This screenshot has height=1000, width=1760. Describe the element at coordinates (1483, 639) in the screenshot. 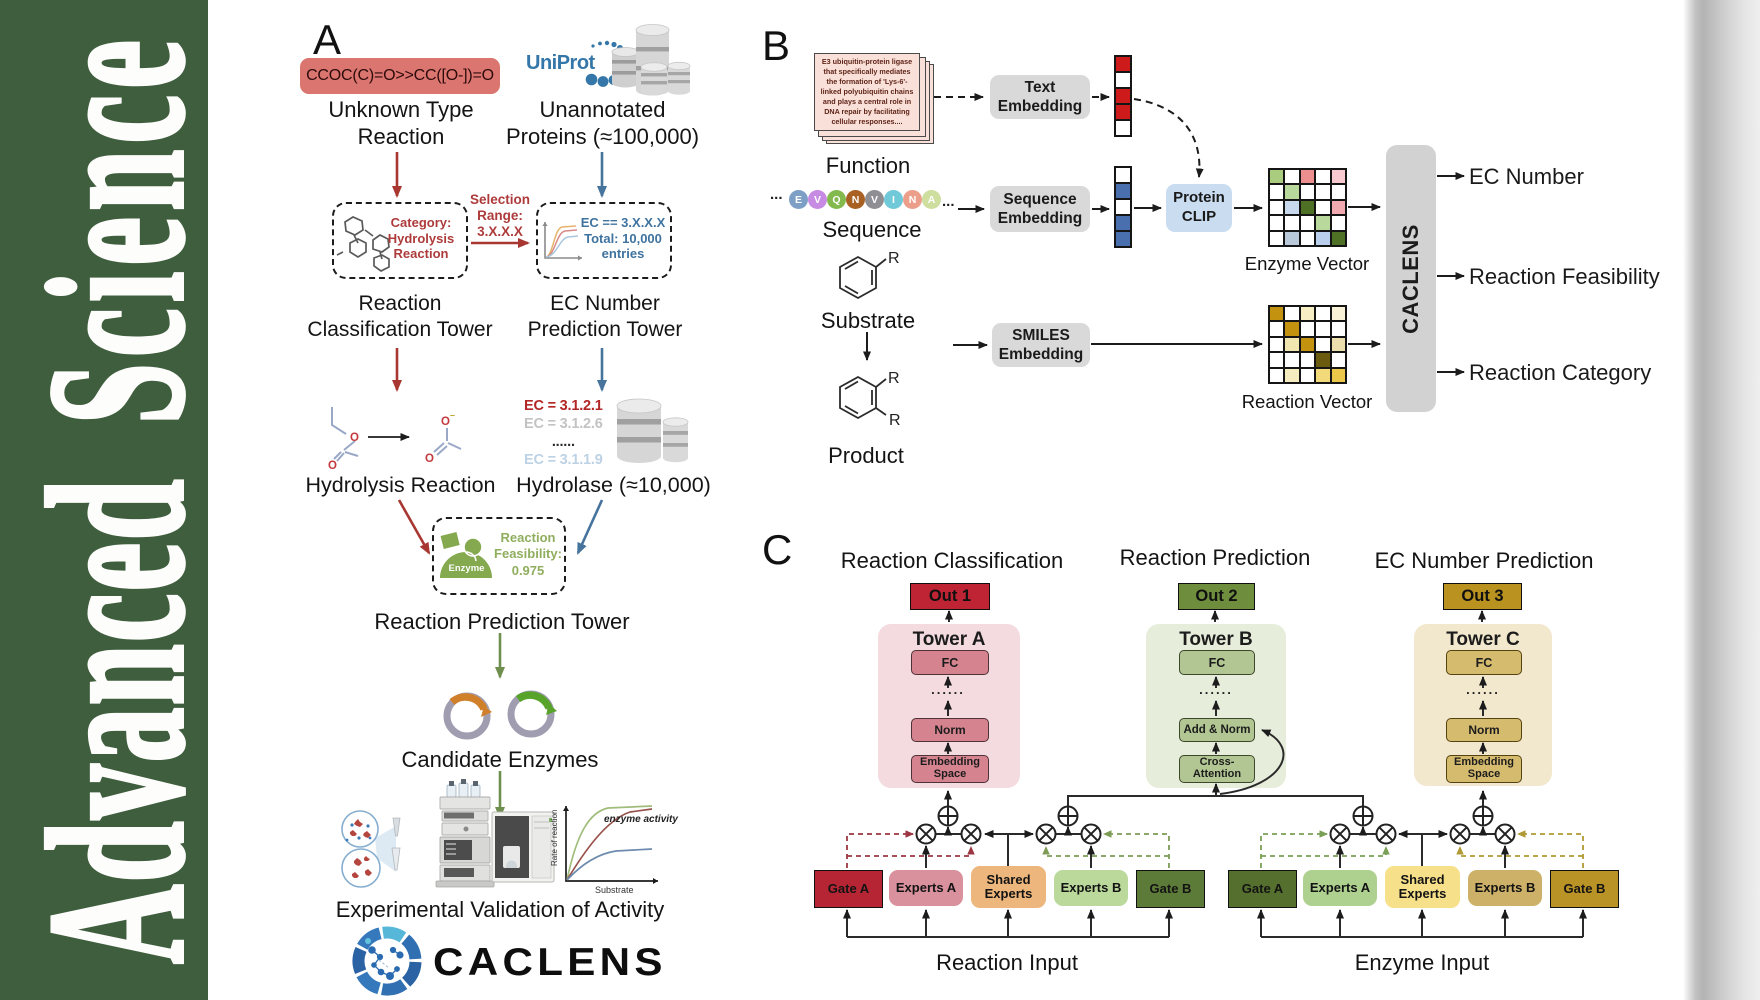

I see `tower-c-title: Tower C` at that location.